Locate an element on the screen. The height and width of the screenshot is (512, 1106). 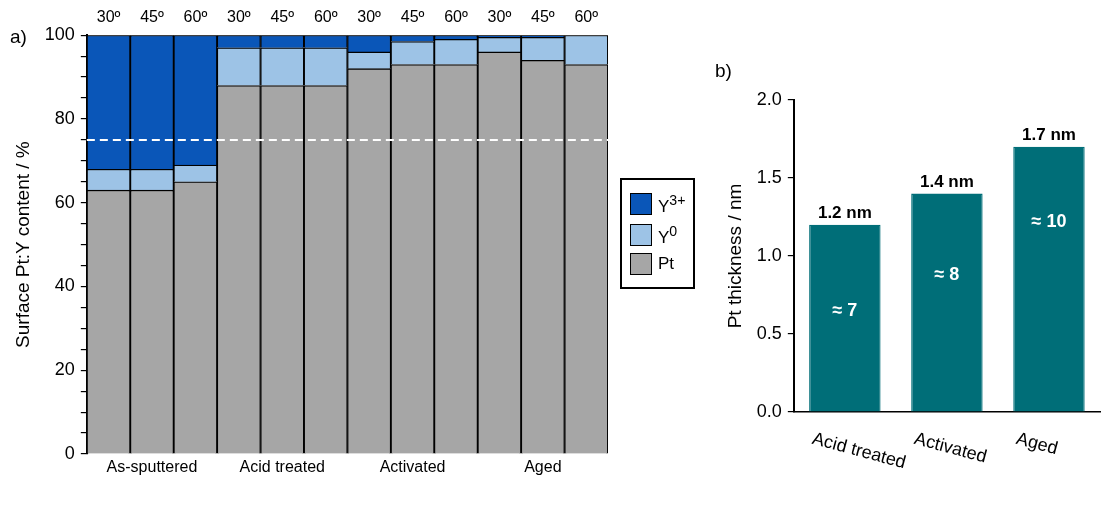
legend-label: Y$^{3+}$ is located at coordinates (672, 204).